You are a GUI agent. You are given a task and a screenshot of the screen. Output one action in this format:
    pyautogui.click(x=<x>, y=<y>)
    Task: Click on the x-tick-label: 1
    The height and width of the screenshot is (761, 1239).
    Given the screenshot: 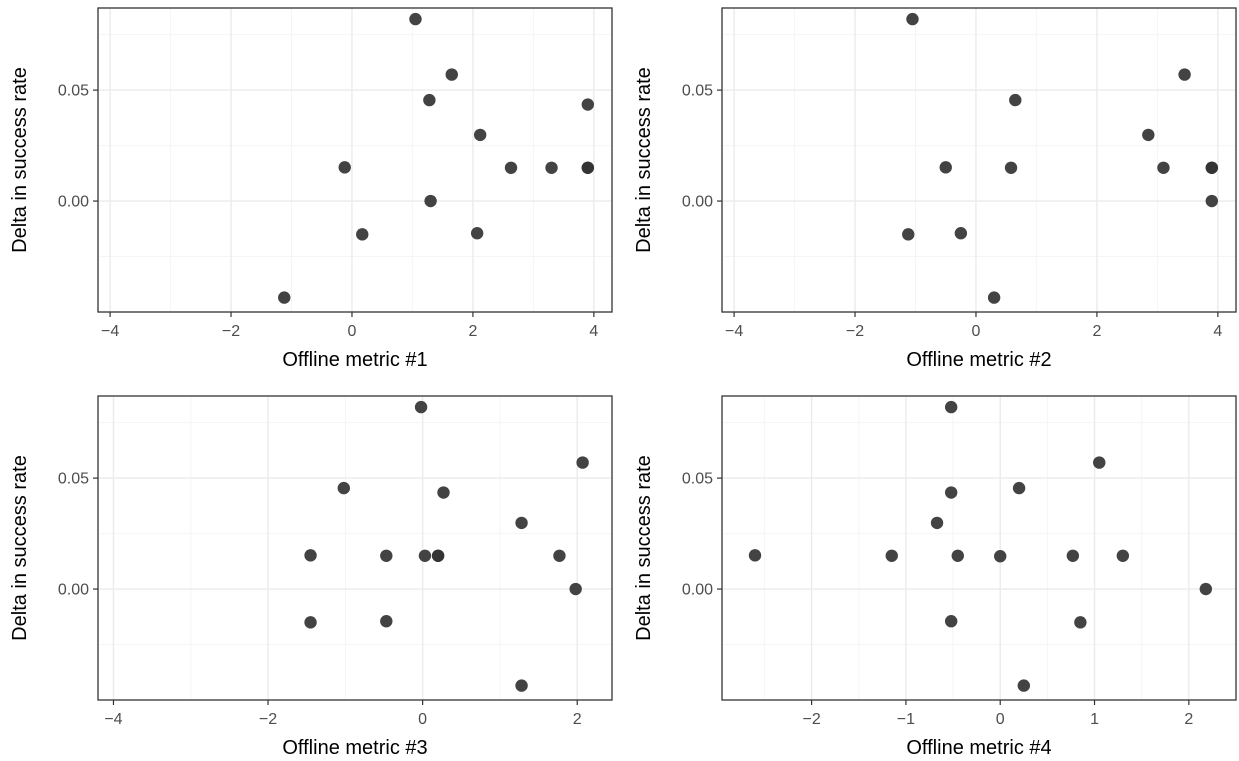 What is the action you would take?
    pyautogui.click(x=1094, y=719)
    